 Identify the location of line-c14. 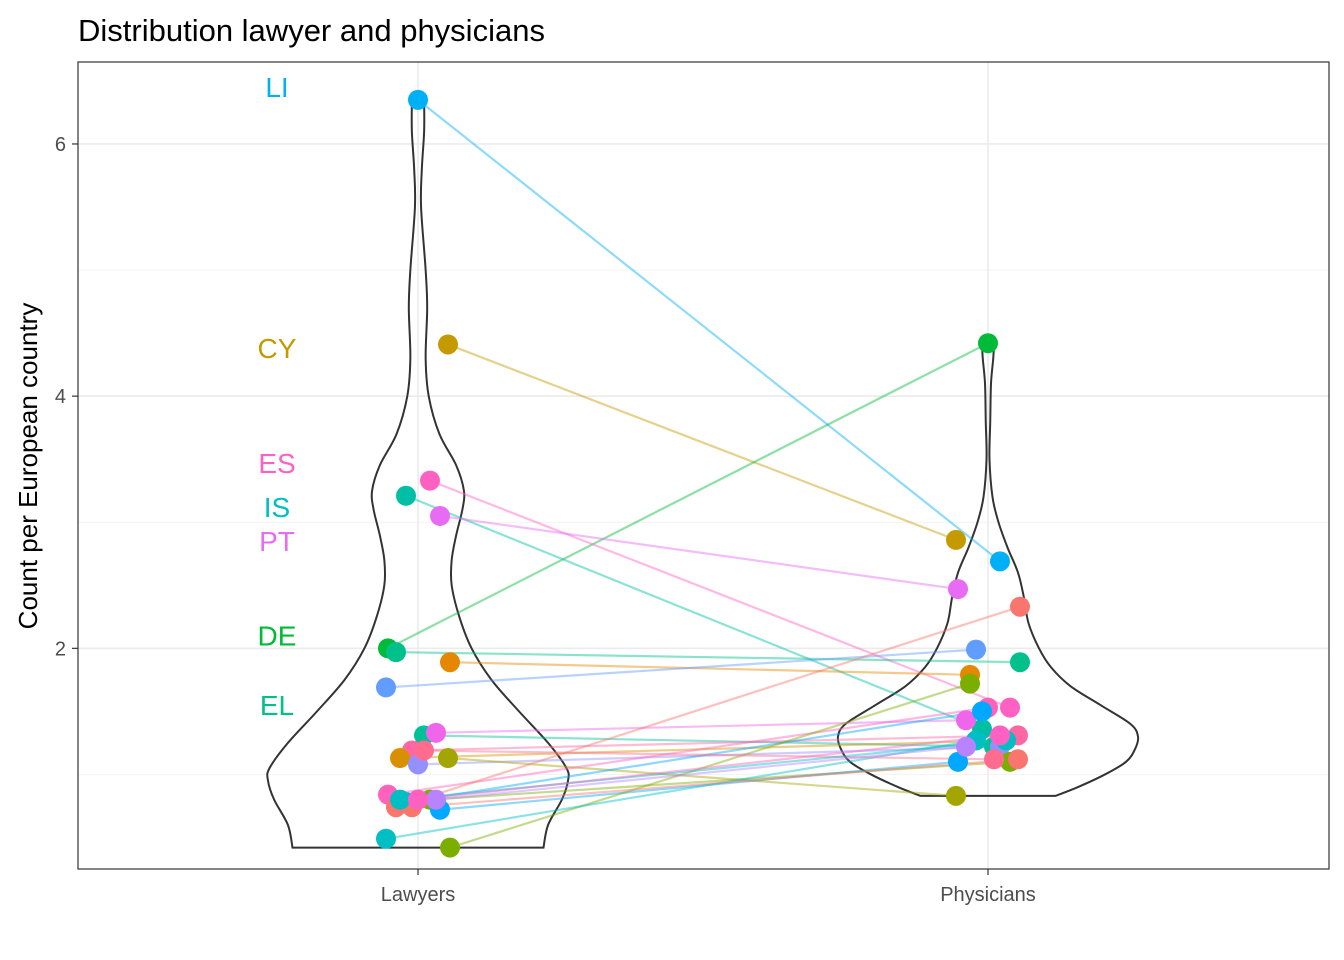
(709, 755).